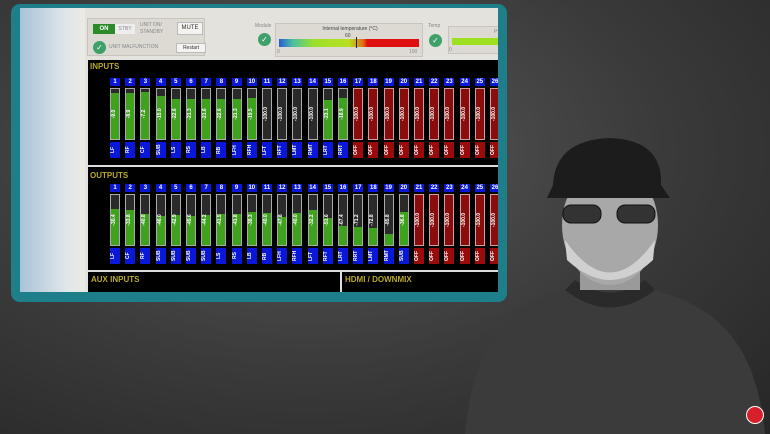 This screenshot has height=434, width=770. What do you see at coordinates (434, 82) in the screenshot?
I see `channel-number: 22` at bounding box center [434, 82].